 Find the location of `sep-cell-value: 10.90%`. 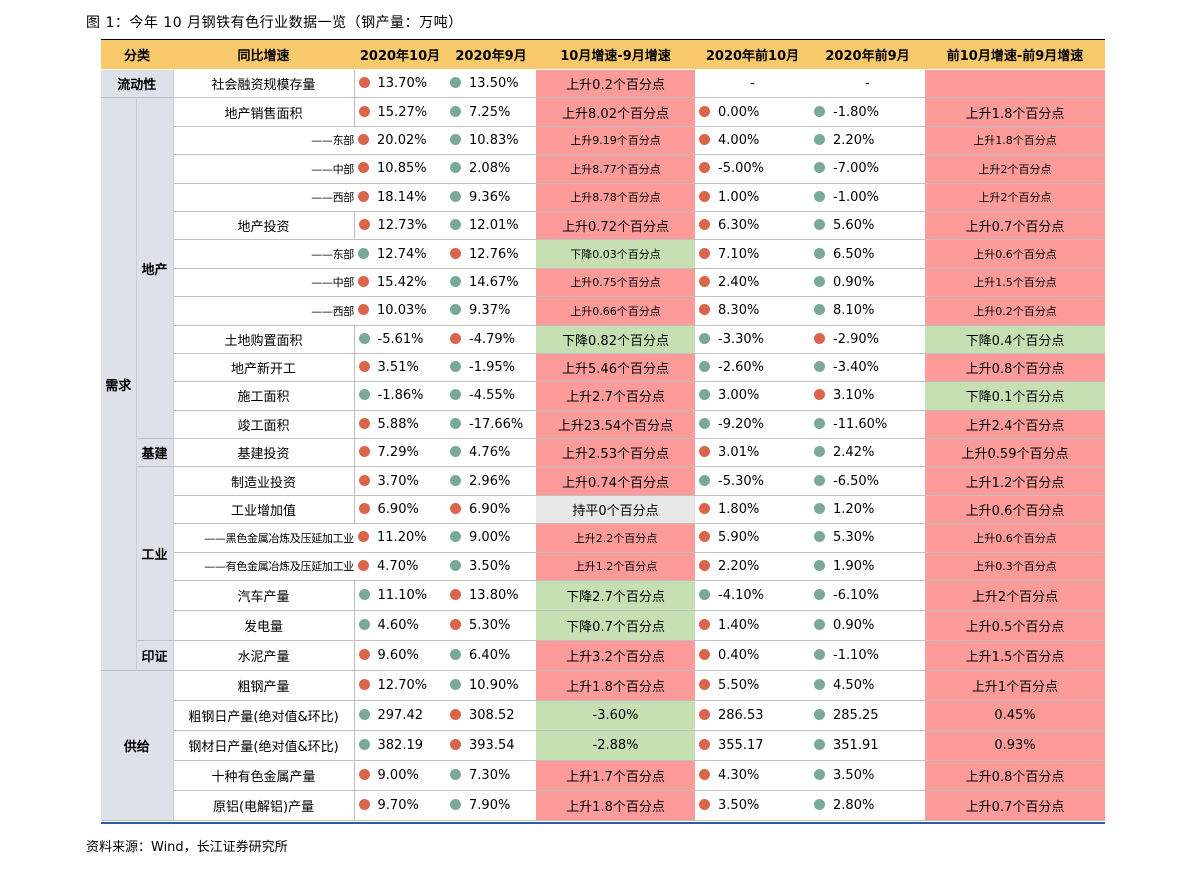

sep-cell-value: 10.90% is located at coordinates (494, 686).